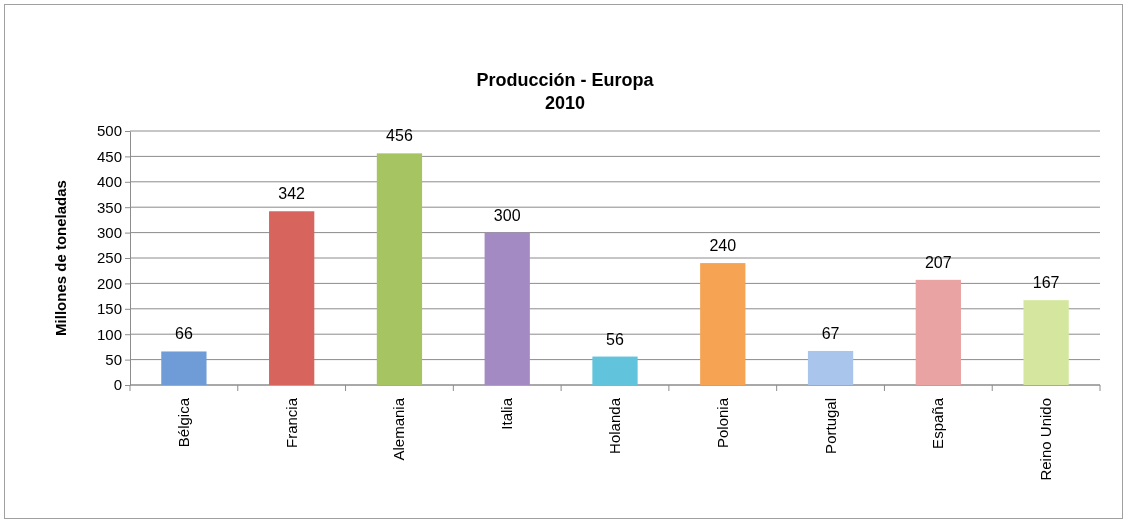 The height and width of the screenshot is (523, 1128). What do you see at coordinates (938, 262) in the screenshot?
I see `data-label: 207` at bounding box center [938, 262].